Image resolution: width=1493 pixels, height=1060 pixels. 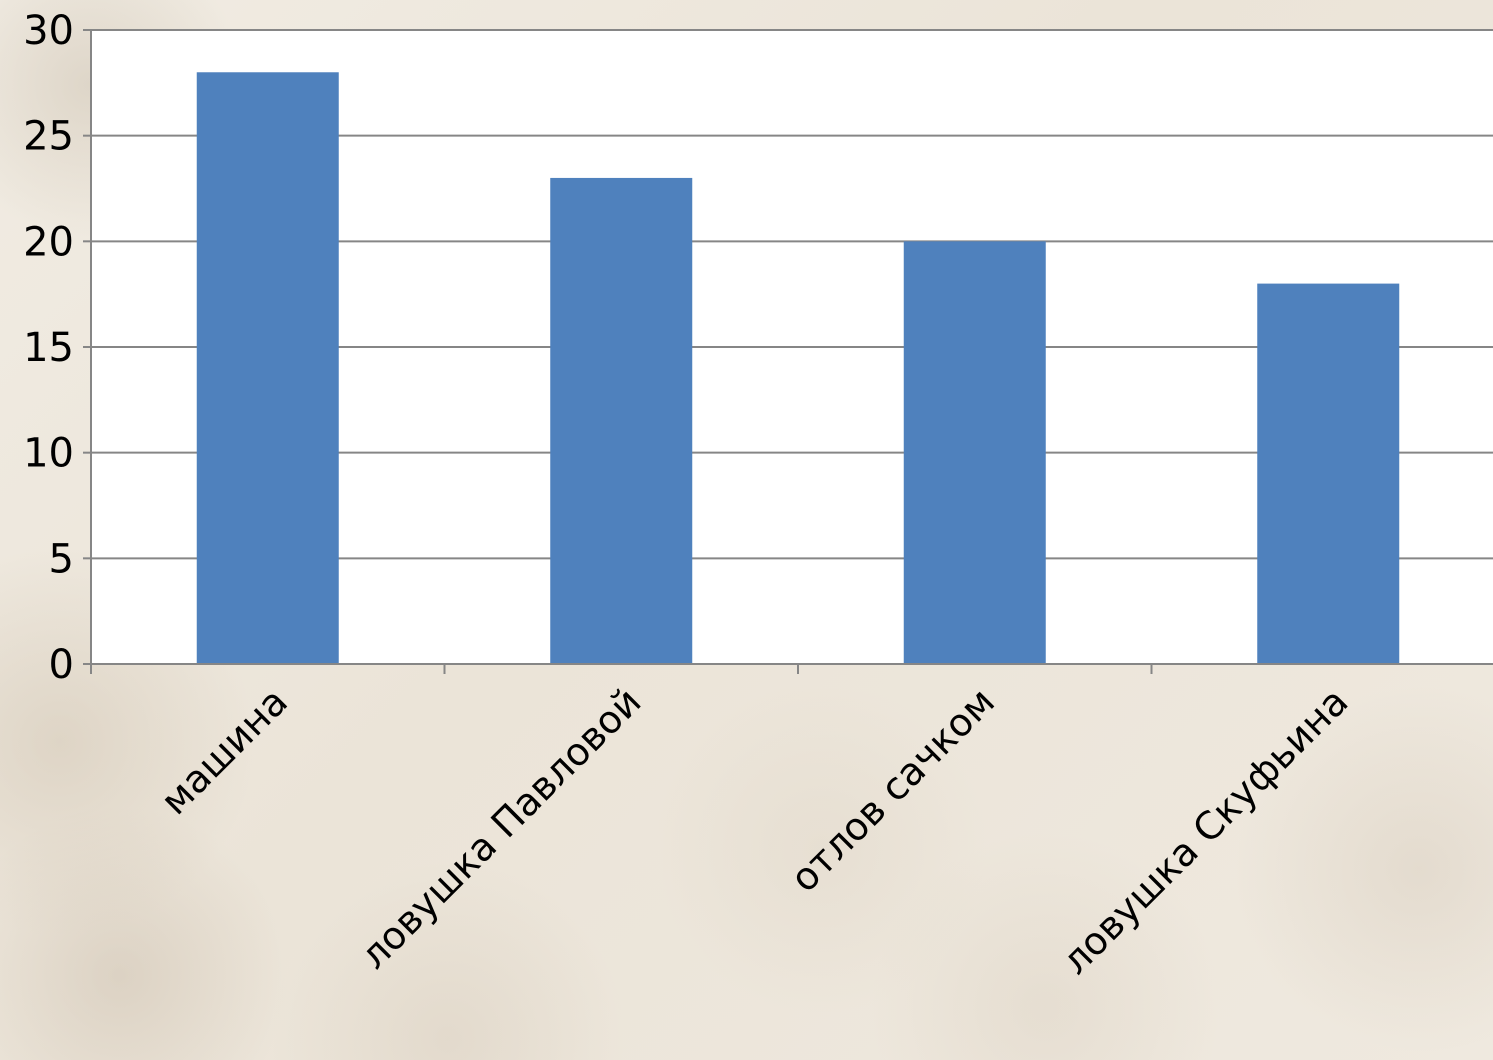 I want to click on y-tick-label: 10, so click(x=48, y=454).